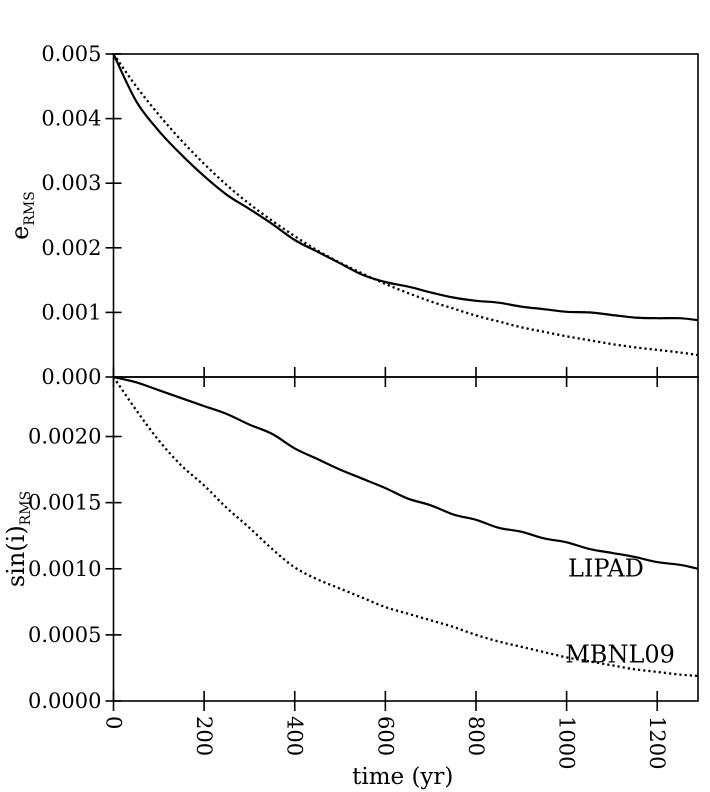  What do you see at coordinates (71, 377) in the screenshot?
I see `y-tick-label: 0.000` at bounding box center [71, 377].